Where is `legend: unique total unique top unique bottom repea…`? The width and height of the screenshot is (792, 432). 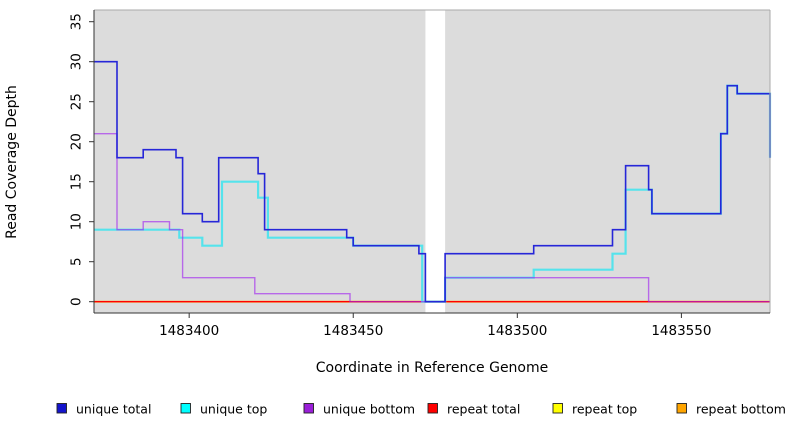
legend: unique total unique top unique bottom repea… is located at coordinates (421, 409).